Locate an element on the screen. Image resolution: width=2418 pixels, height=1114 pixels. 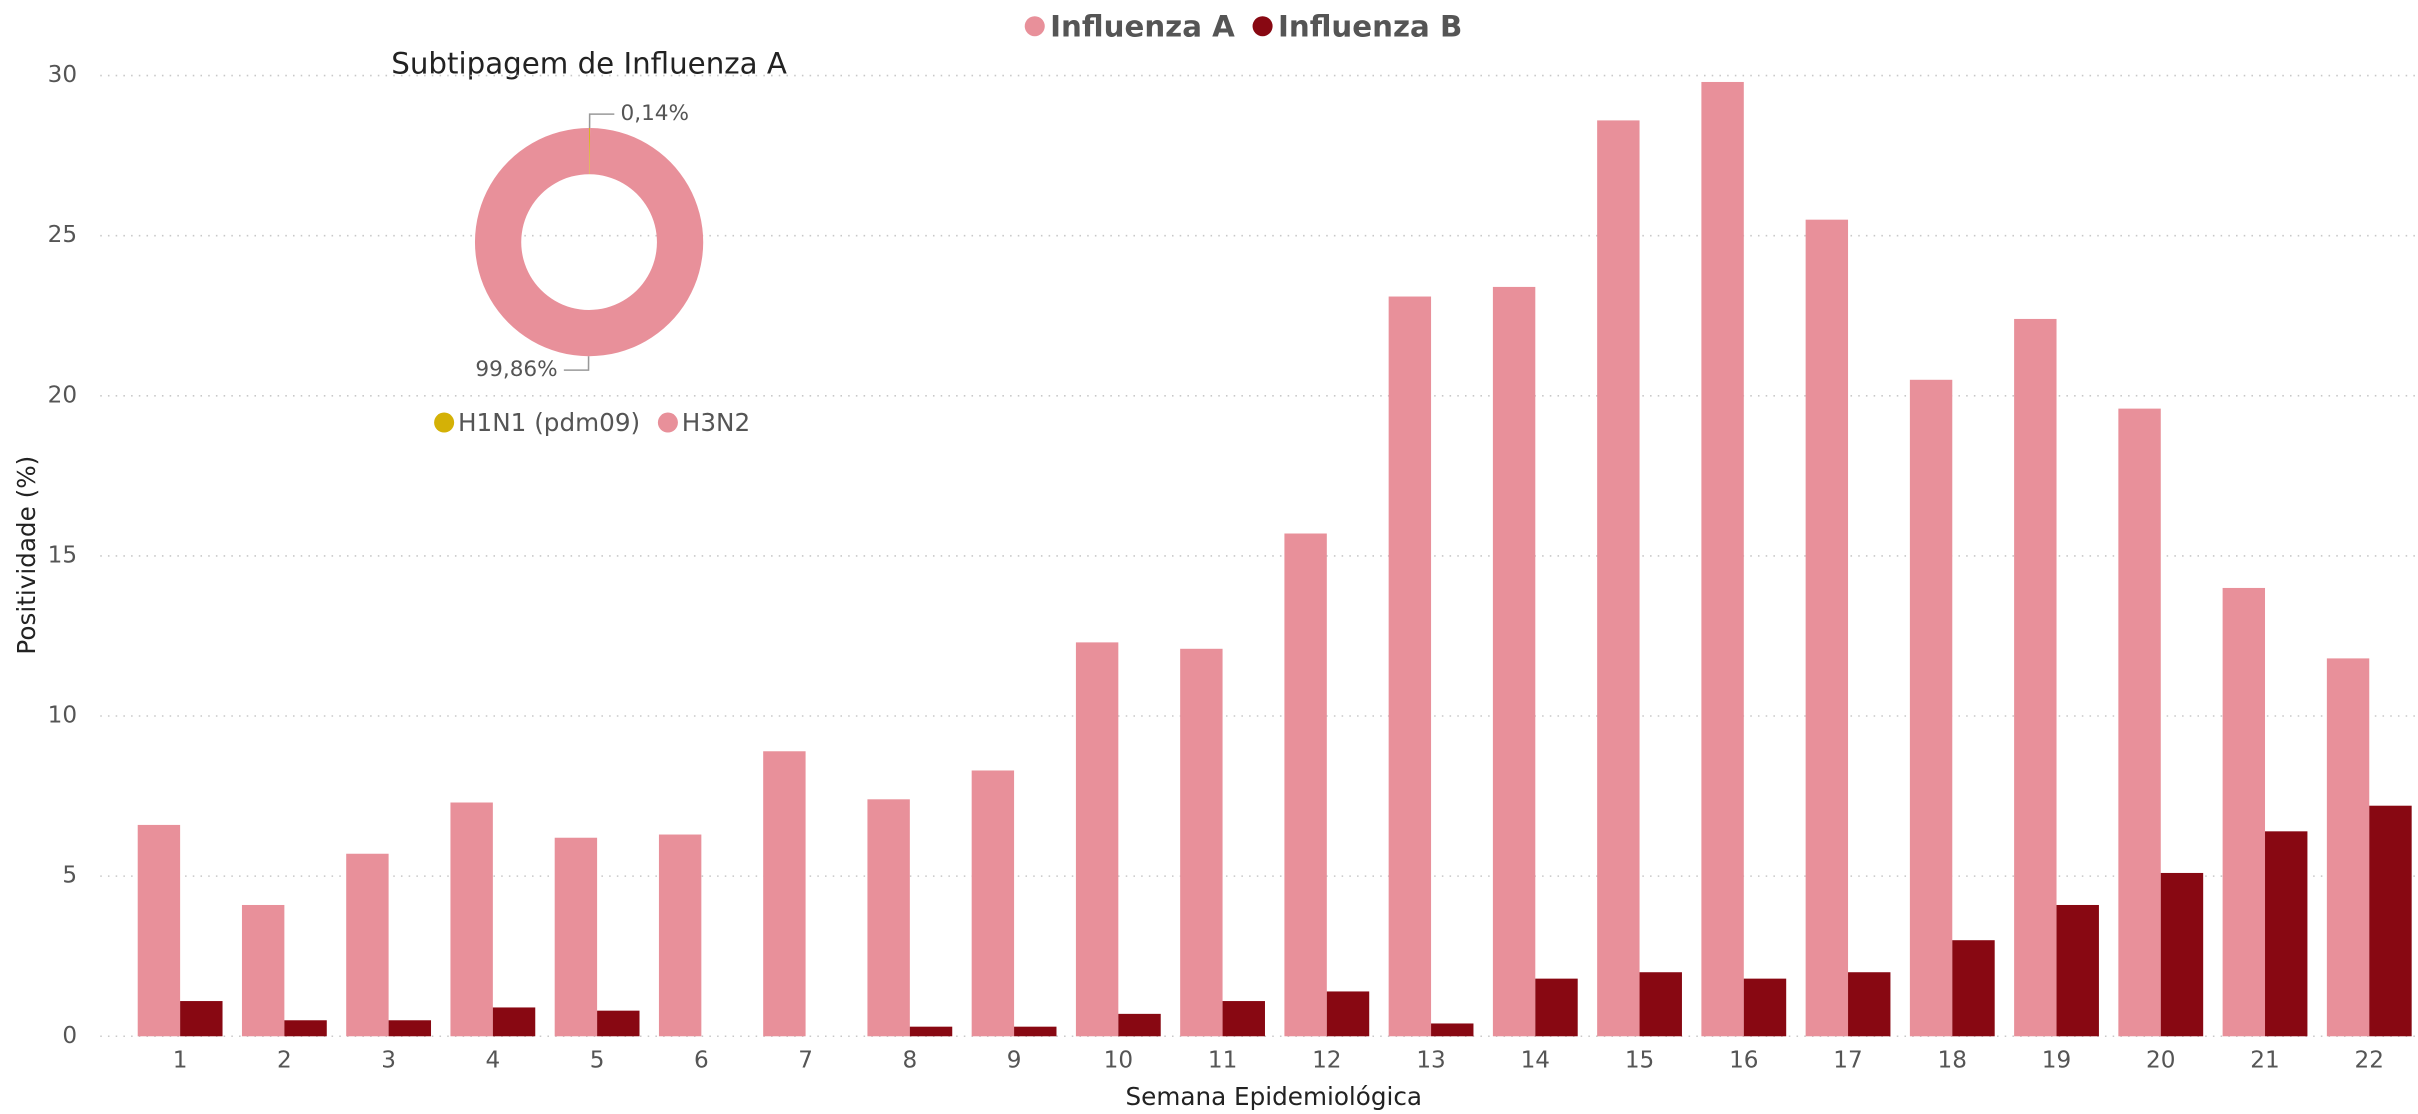
x-tick-label: 10 is located at coordinates (1118, 1060).